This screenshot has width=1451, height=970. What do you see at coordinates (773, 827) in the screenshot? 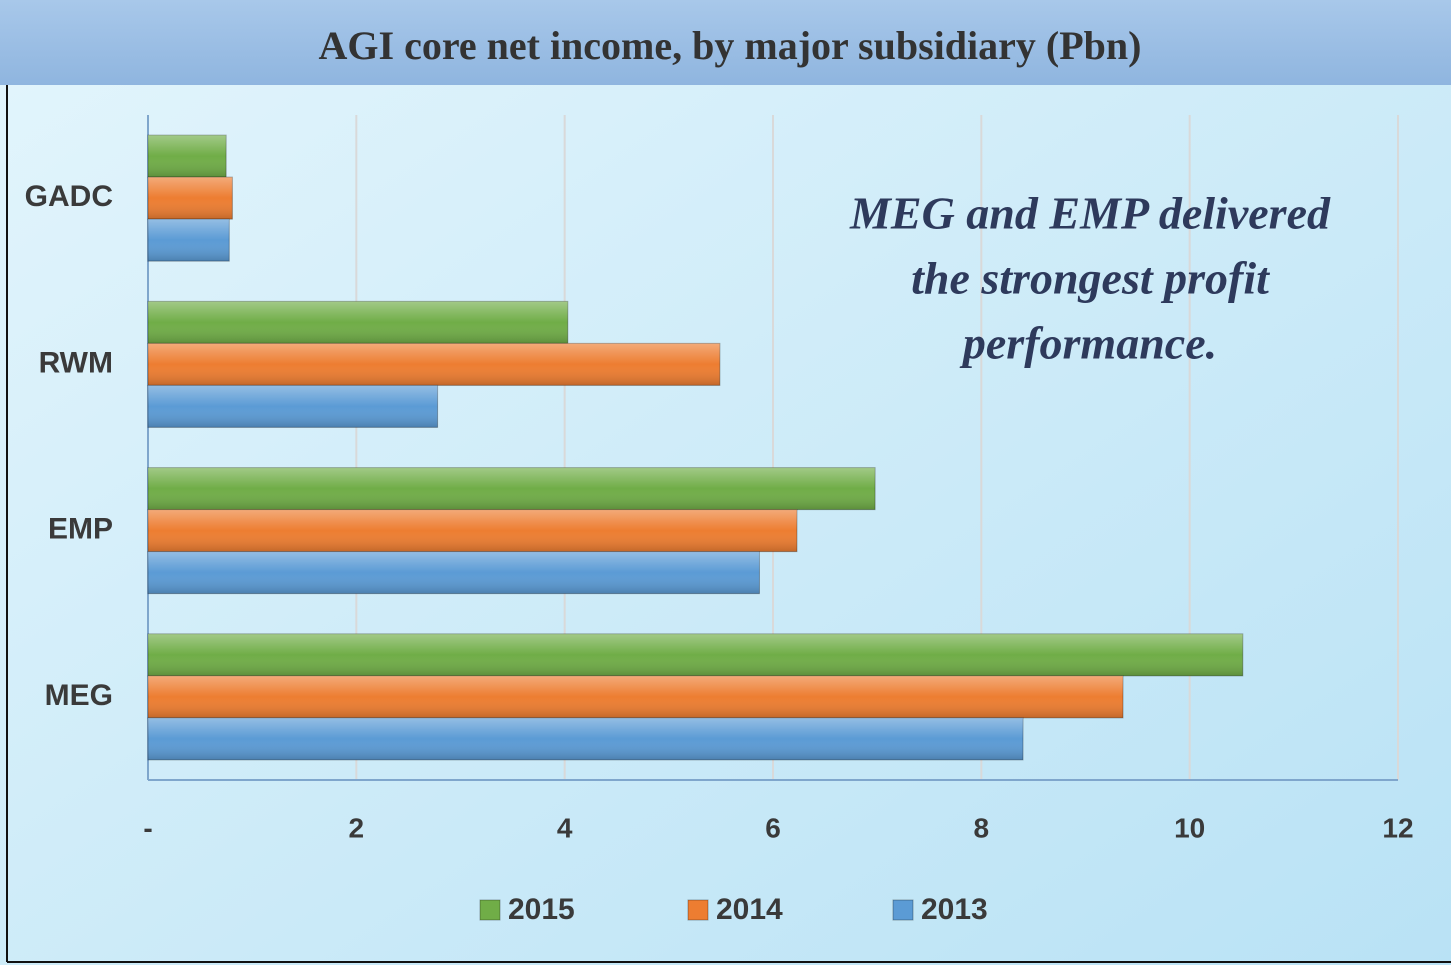
I see `x-tick-label: 6` at bounding box center [773, 827].